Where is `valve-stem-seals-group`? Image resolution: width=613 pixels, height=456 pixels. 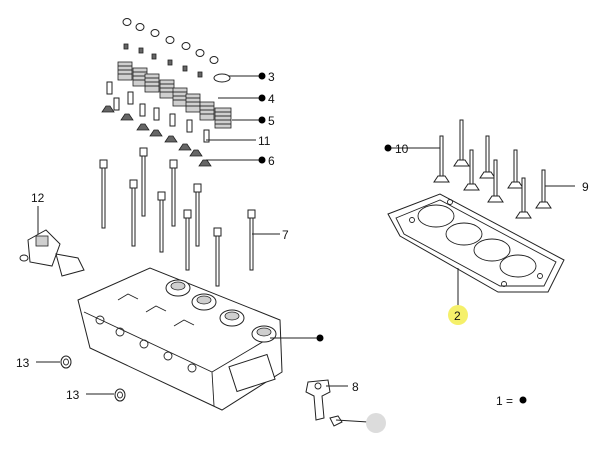 valve-stem-seals-group is located at coordinates (156, 136).